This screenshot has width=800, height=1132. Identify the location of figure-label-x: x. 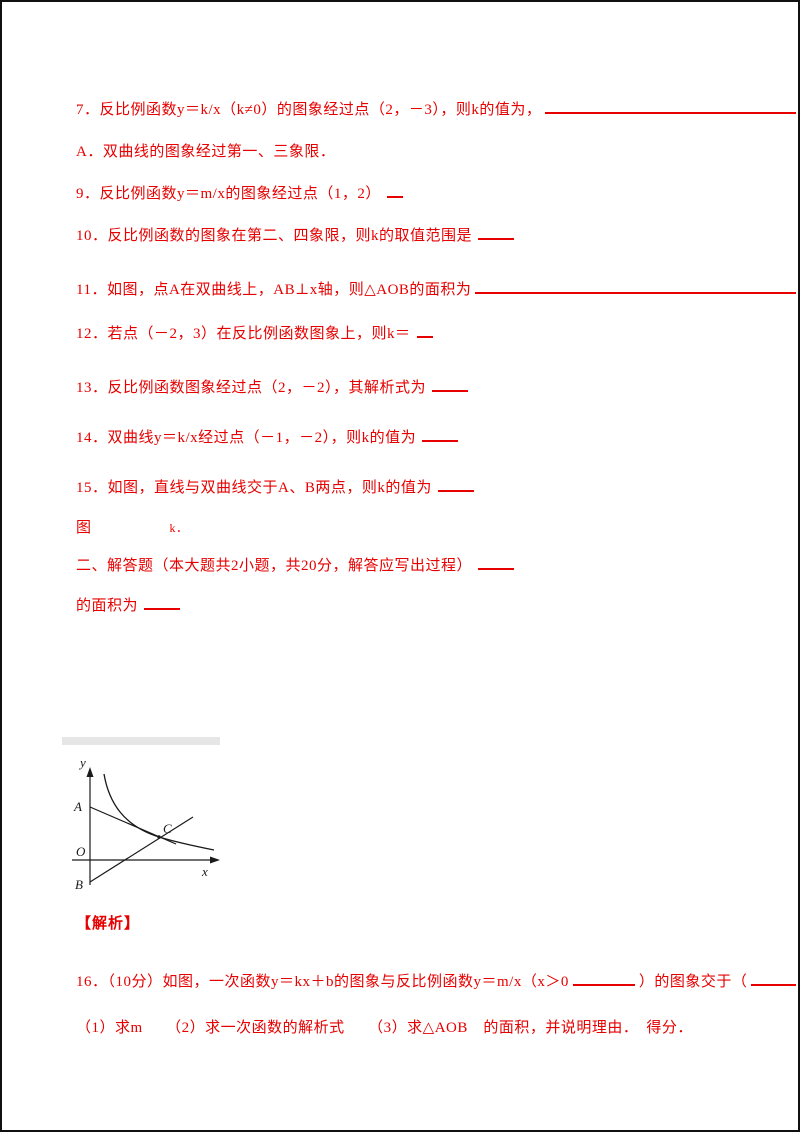
(204, 871).